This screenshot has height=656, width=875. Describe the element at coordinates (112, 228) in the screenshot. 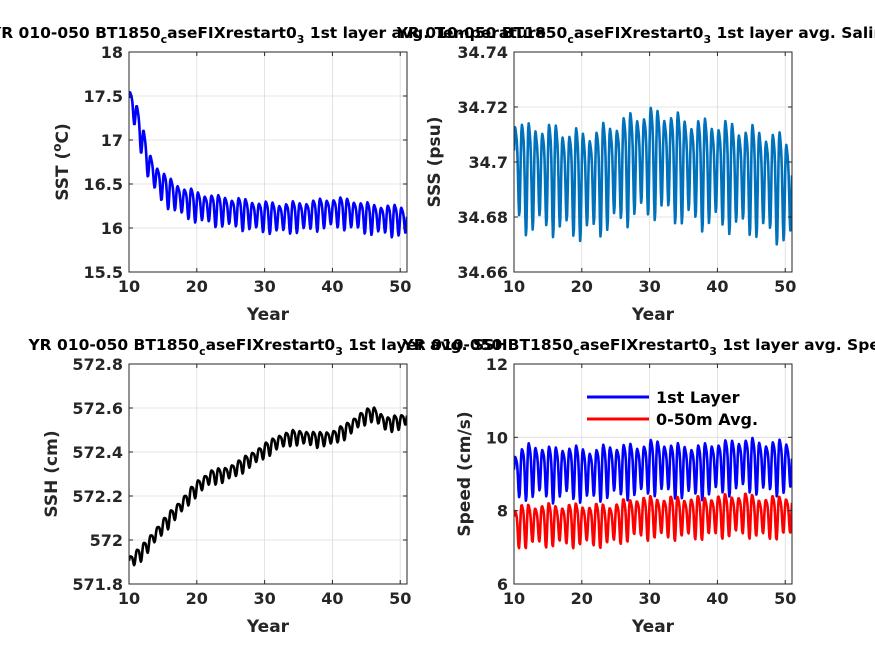

I see `y-tick-label: 16` at that location.